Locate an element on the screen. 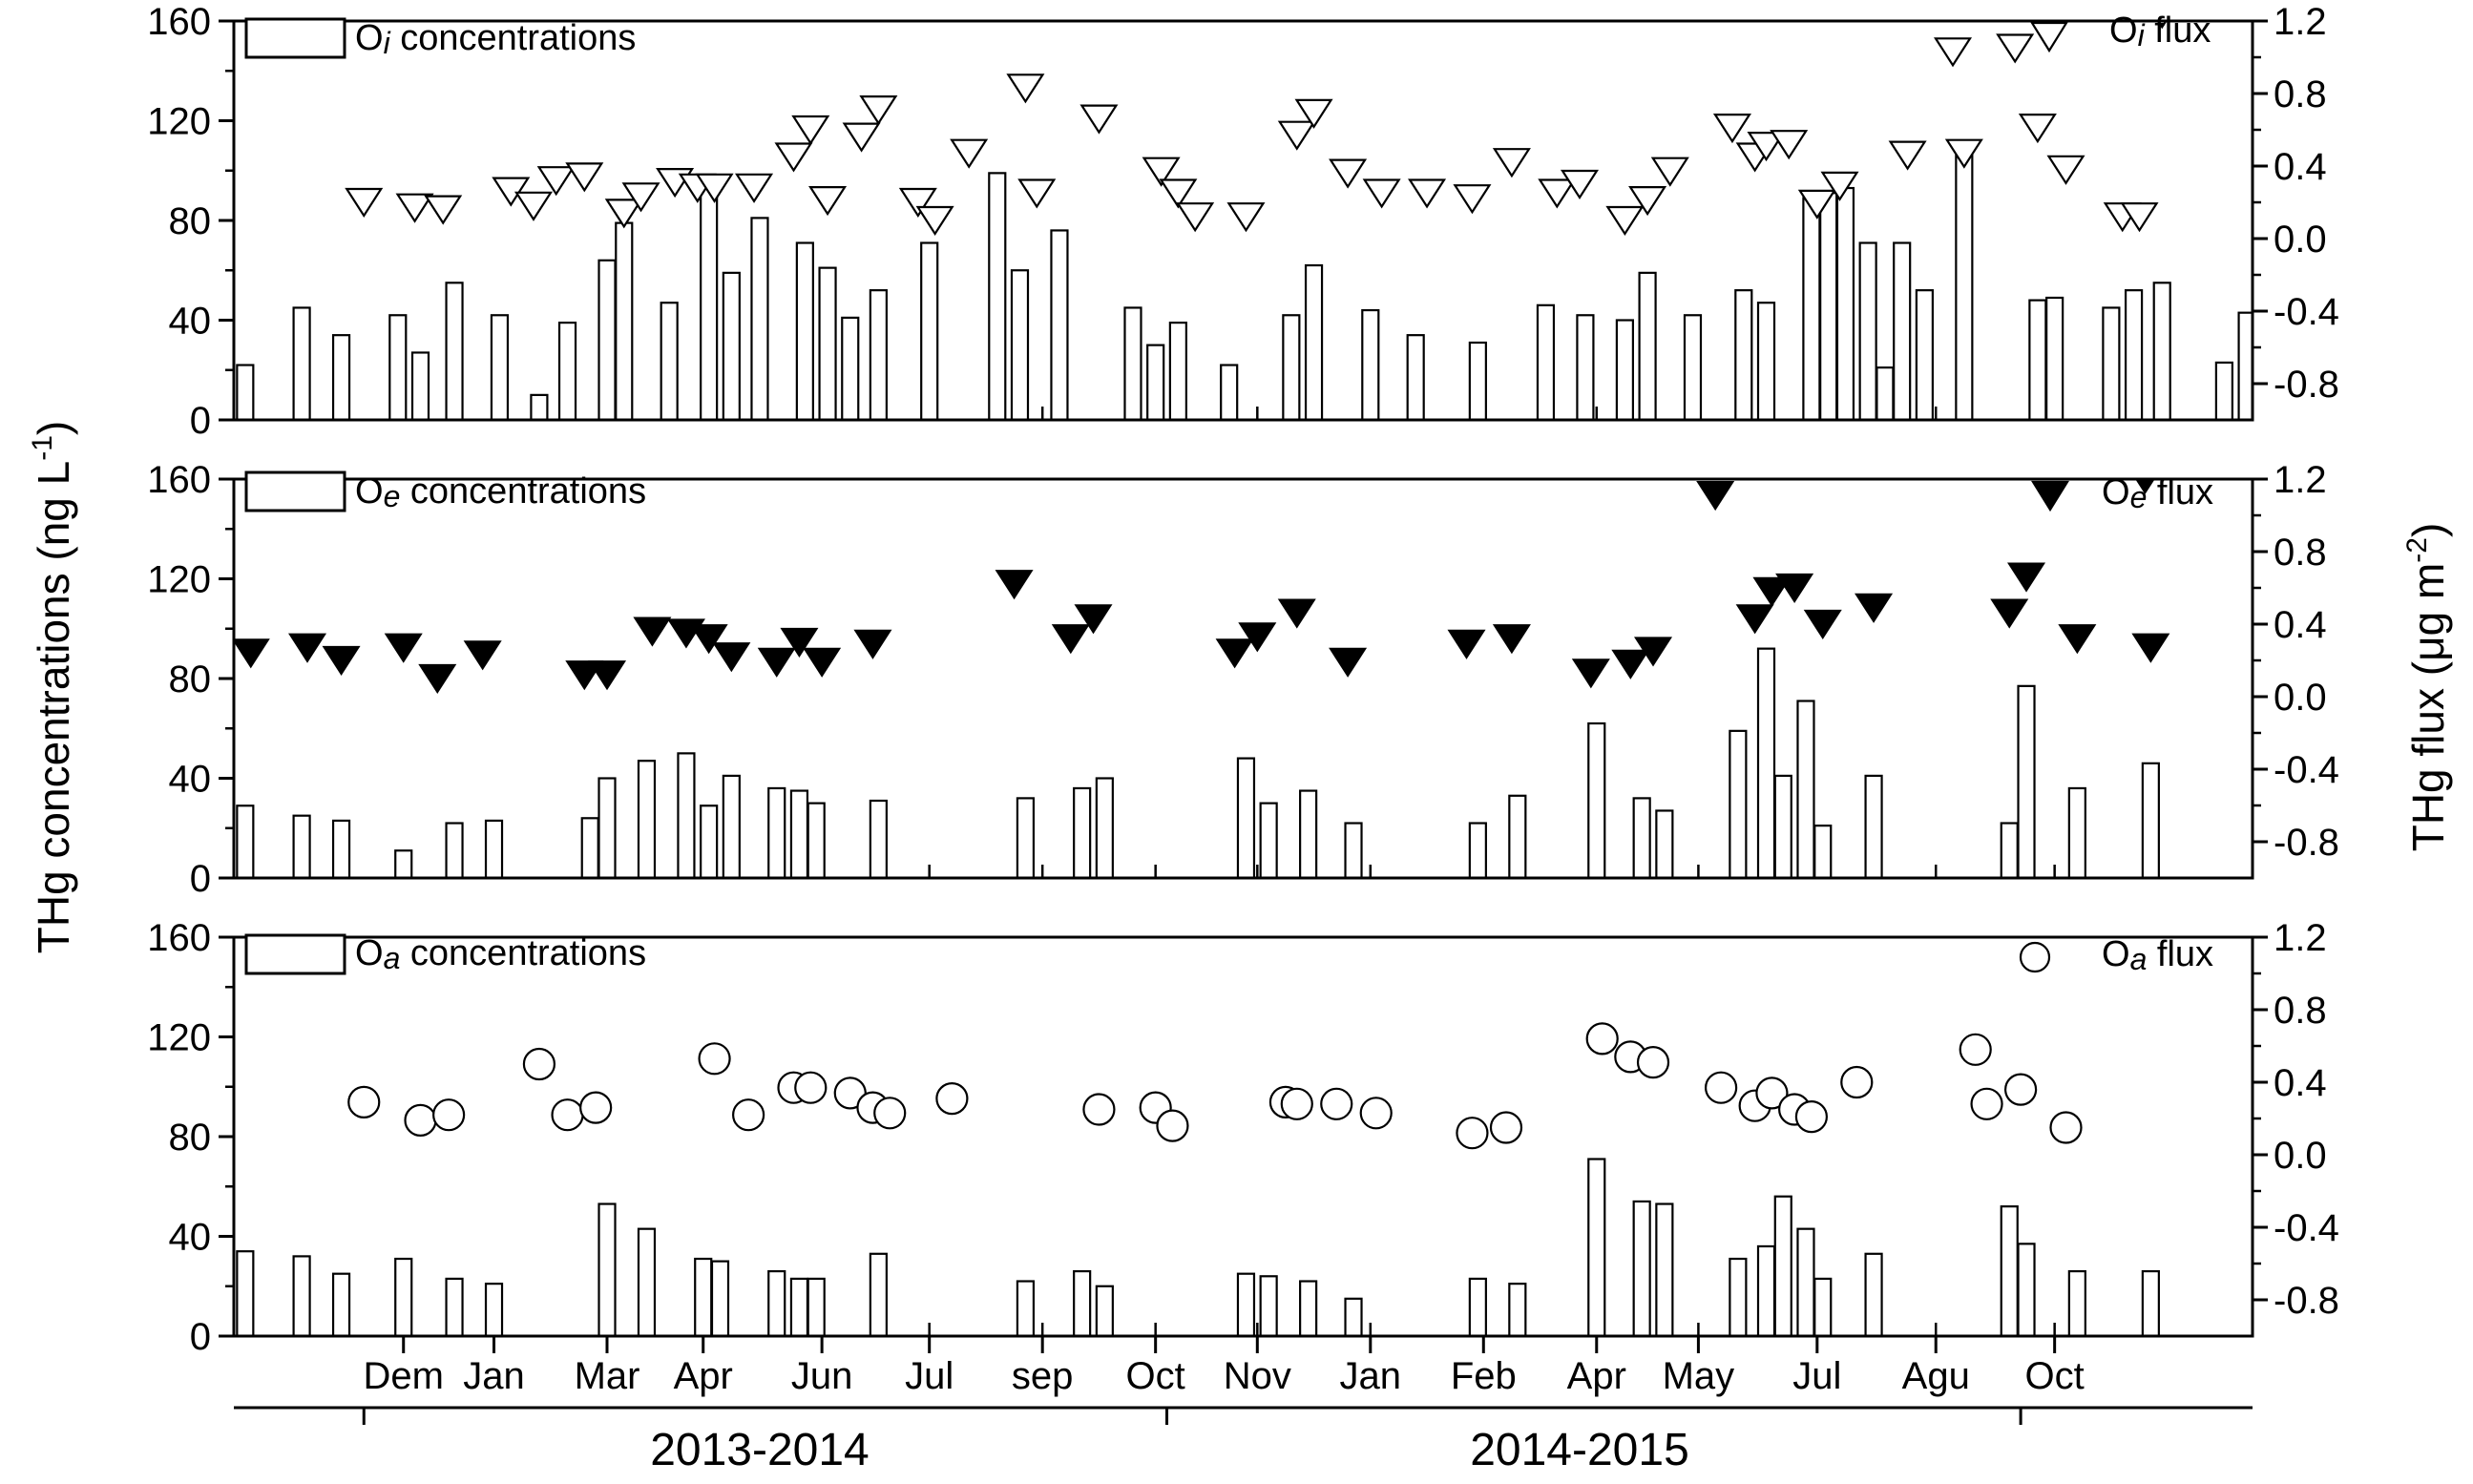 This screenshot has width=2473, height=1484. oa-left-tick-label: 40 is located at coordinates (190, 1238).